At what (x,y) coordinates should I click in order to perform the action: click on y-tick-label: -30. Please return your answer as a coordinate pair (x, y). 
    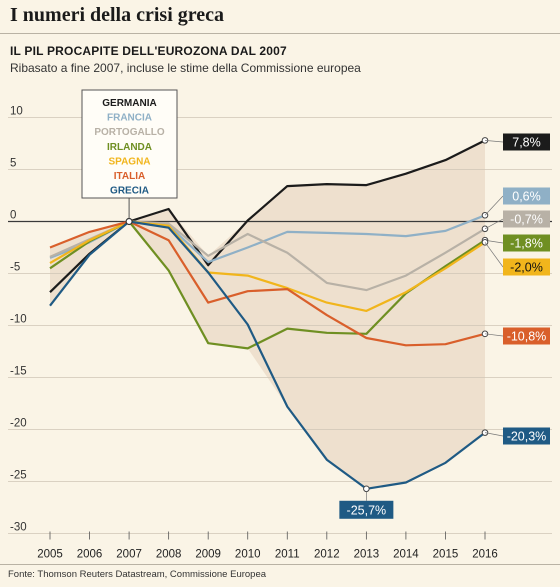
    Looking at the image, I should click on (18, 528).